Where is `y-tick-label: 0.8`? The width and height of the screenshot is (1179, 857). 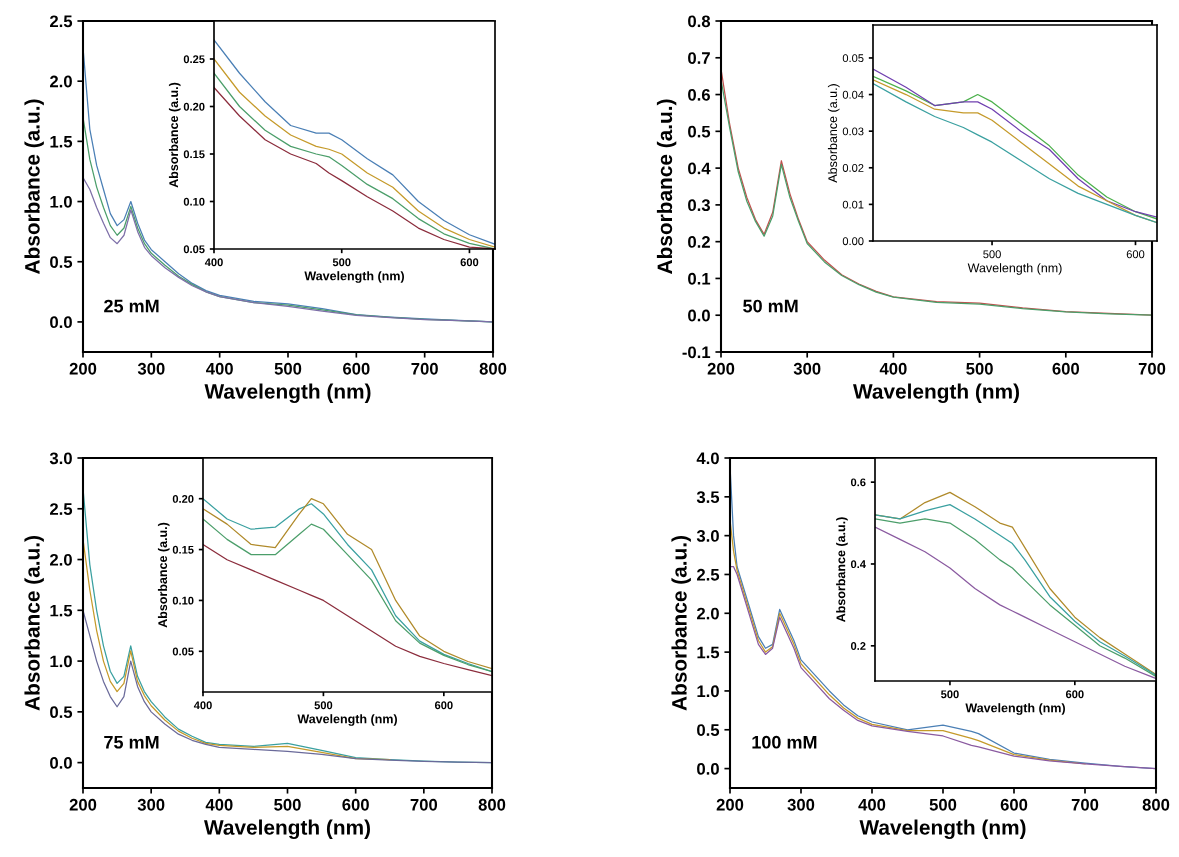 y-tick-label: 0.8 is located at coordinates (699, 21).